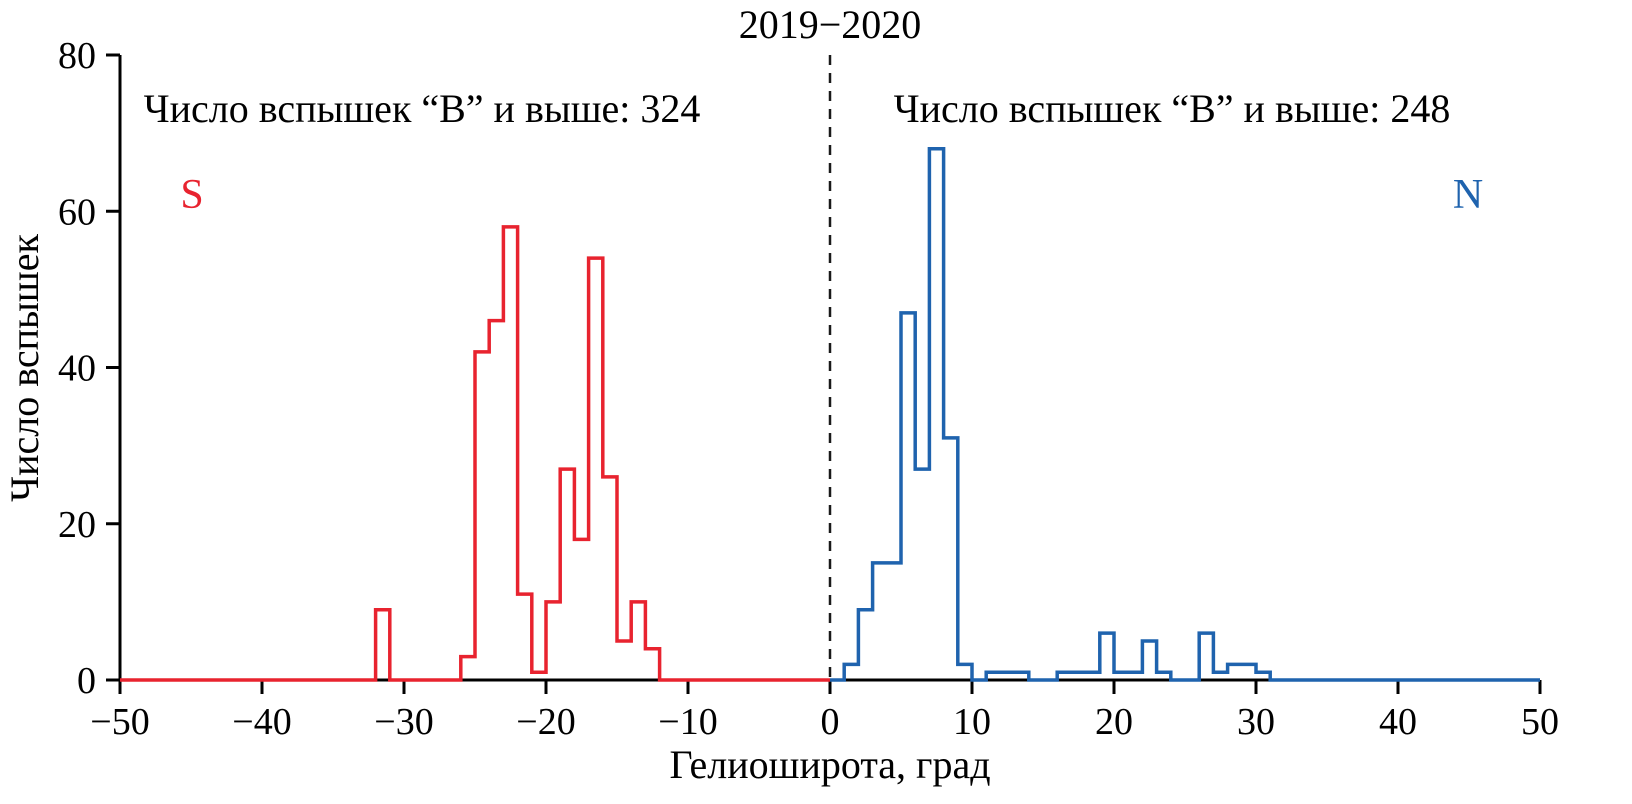  What do you see at coordinates (1256, 722) in the screenshot?
I see `x-tick-label: 30` at bounding box center [1256, 722].